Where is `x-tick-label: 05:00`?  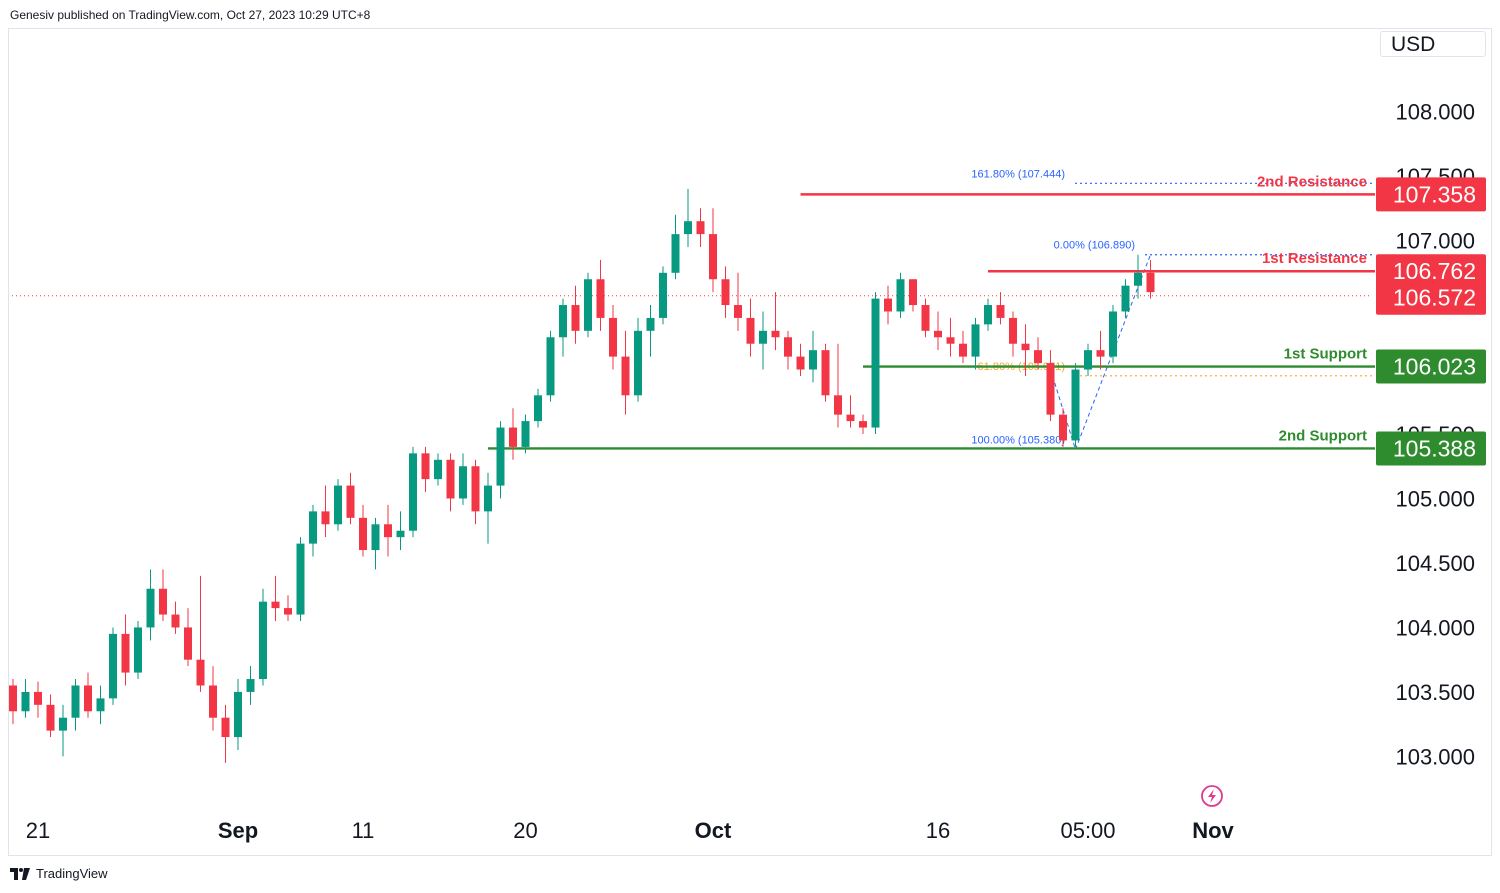
x-tick-label: 05:00 is located at coordinates (1087, 830).